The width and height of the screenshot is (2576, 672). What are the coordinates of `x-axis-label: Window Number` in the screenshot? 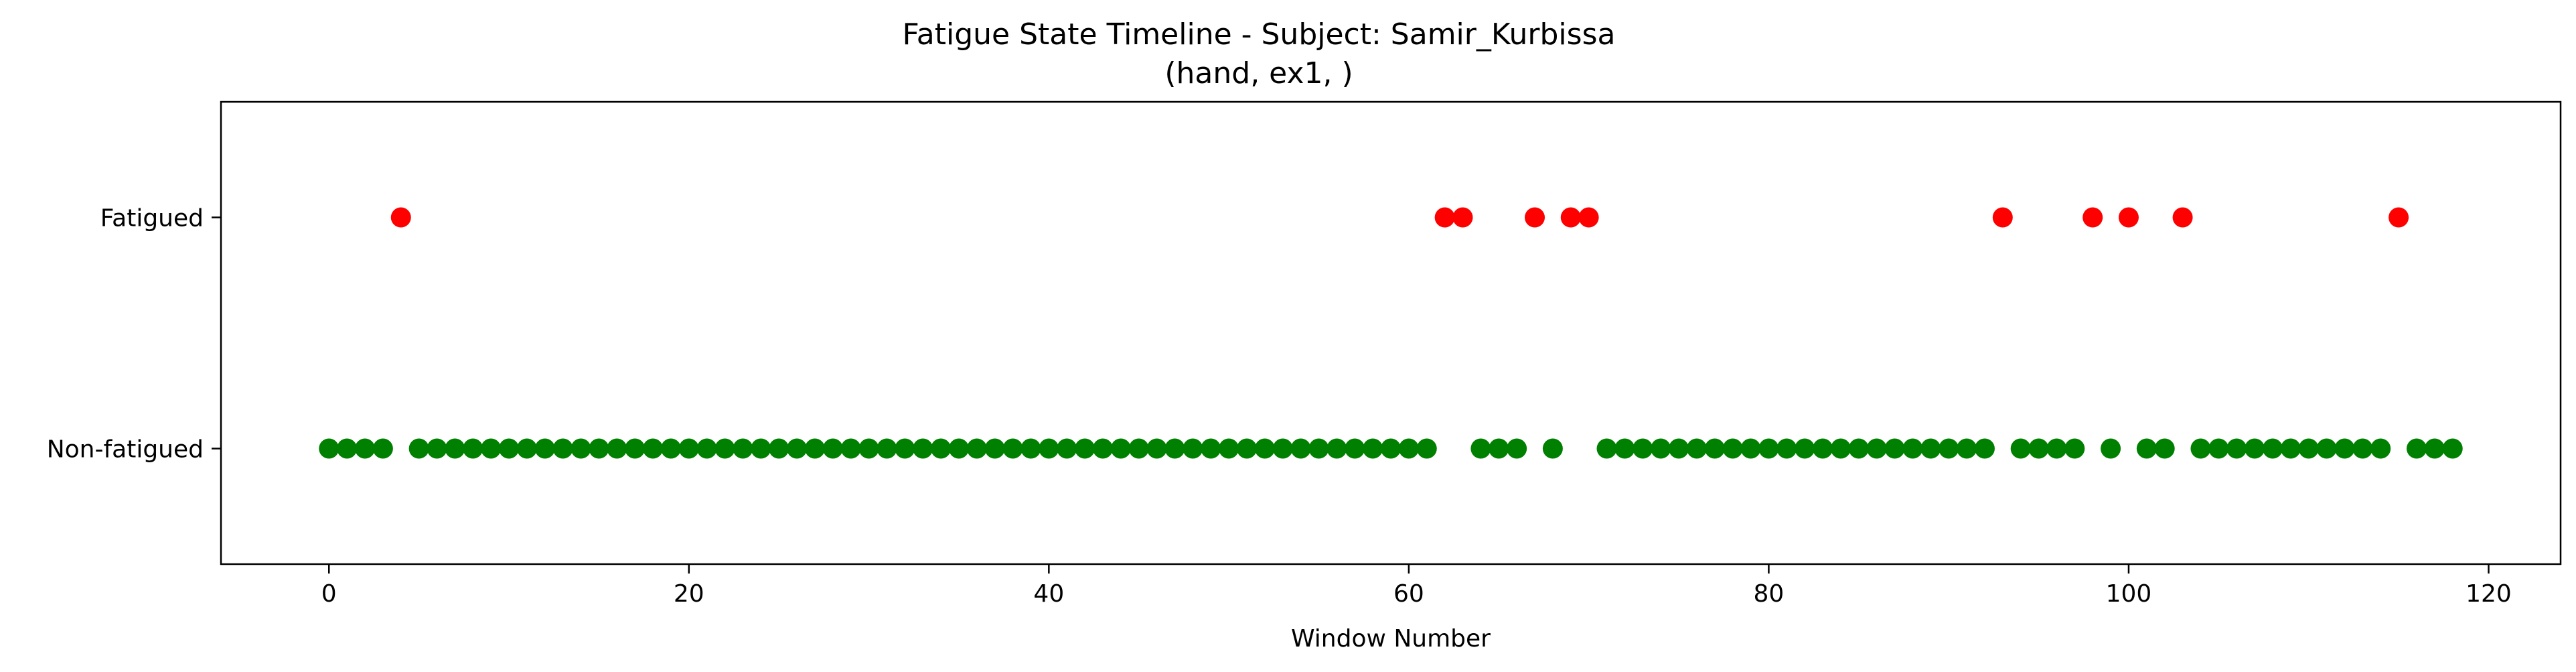 It's located at (1391, 639).